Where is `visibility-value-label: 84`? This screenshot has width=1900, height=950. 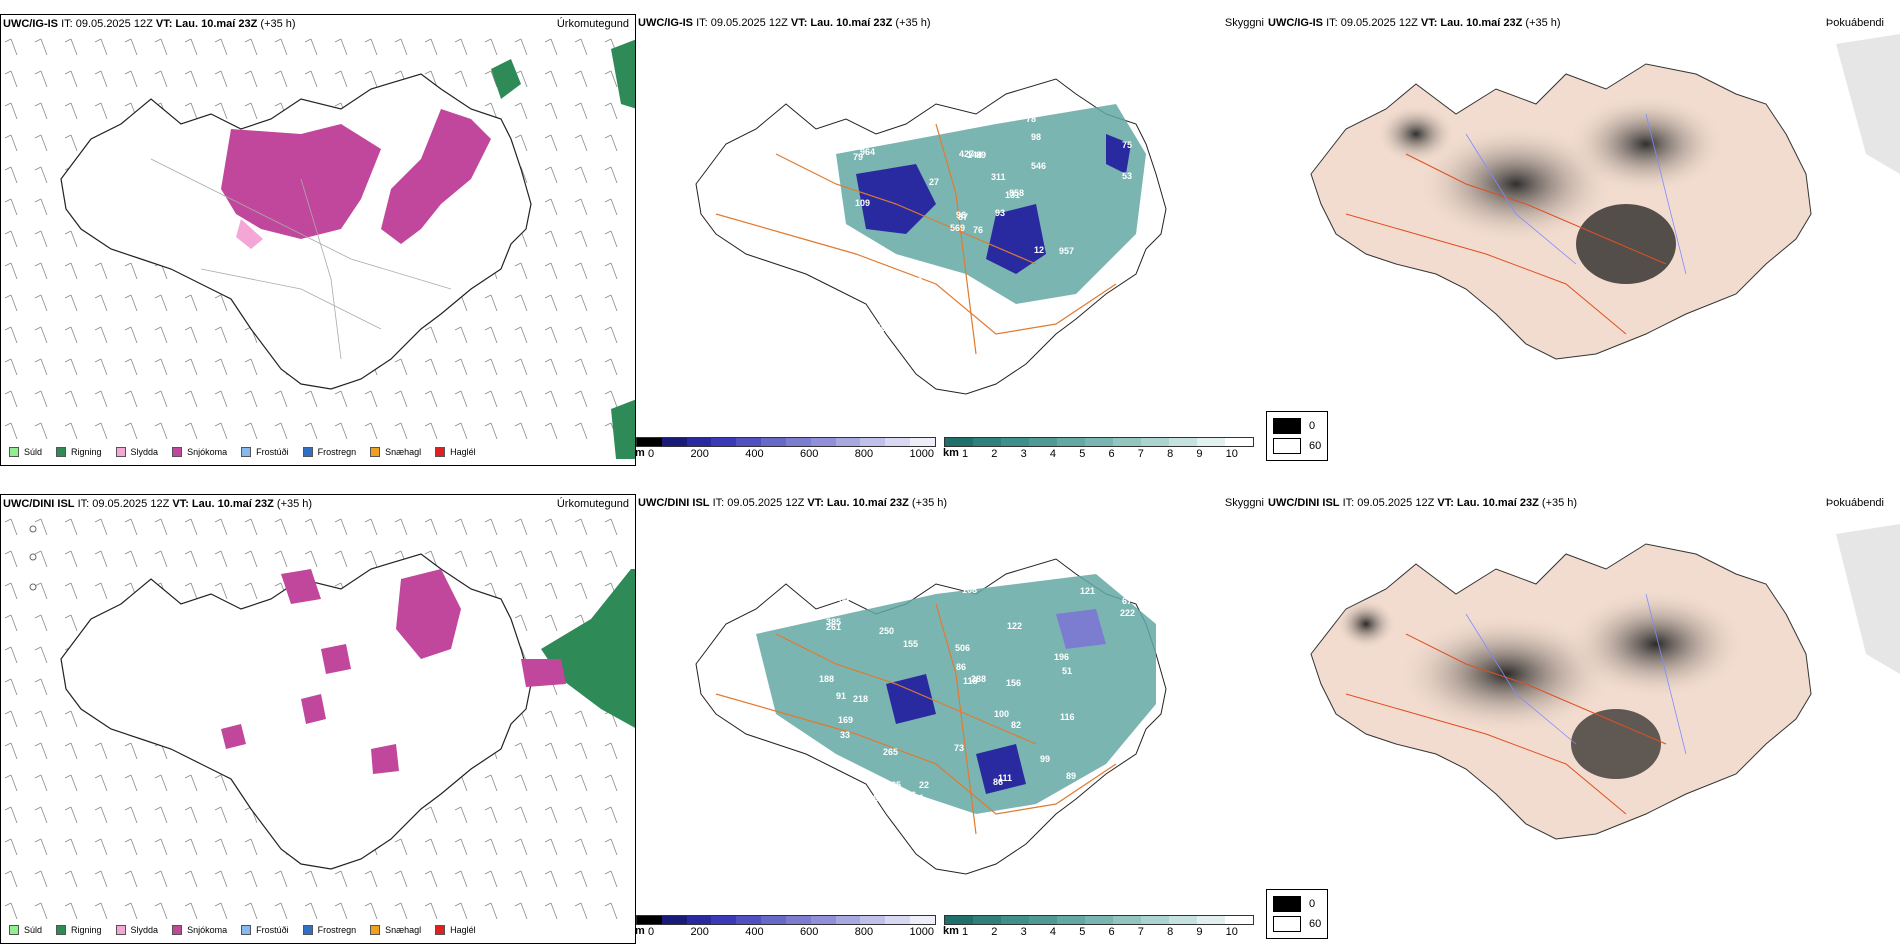 visibility-value-label: 84 is located at coordinates (844, 599).